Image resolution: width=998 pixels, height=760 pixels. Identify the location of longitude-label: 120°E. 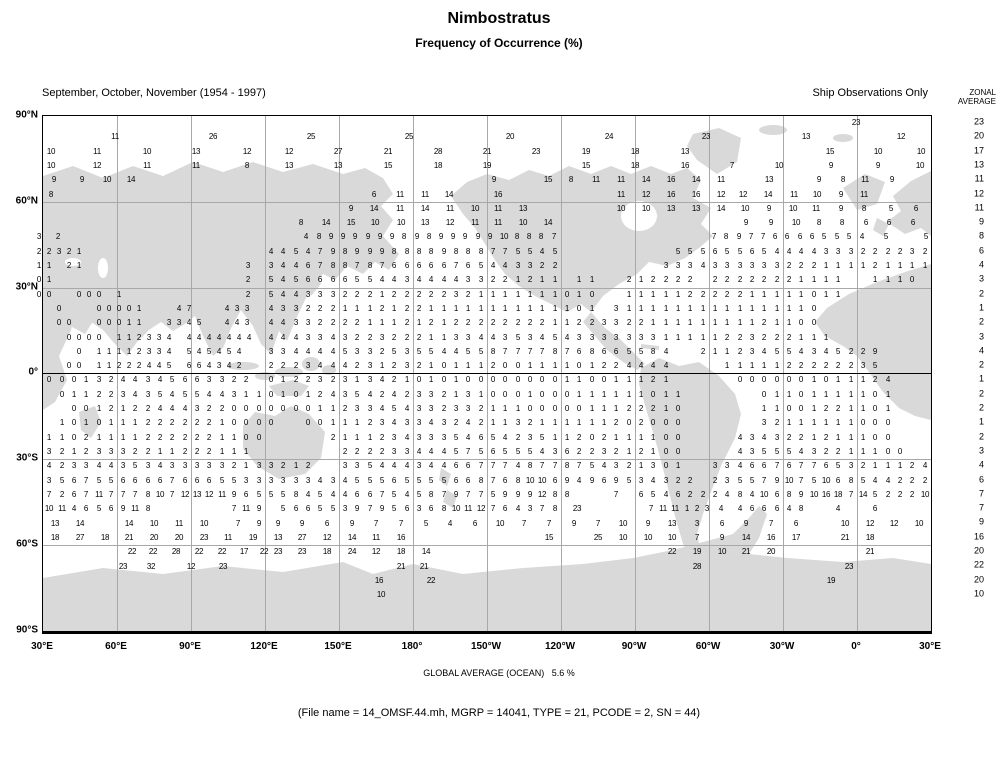
(264, 646).